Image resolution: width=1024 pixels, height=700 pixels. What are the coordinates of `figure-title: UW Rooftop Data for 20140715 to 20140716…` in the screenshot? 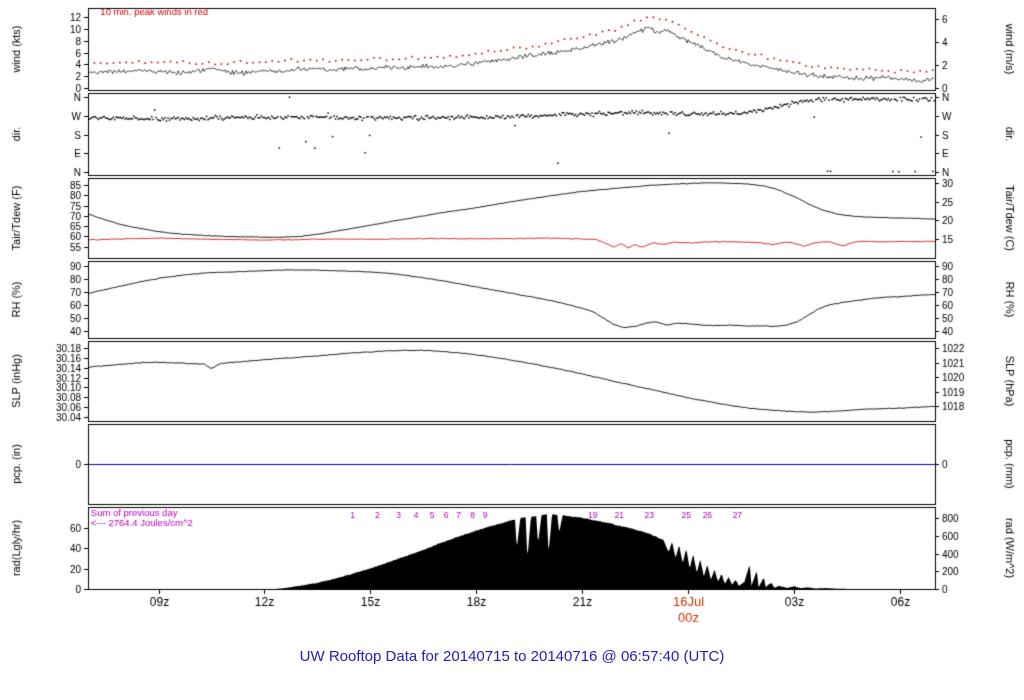 It's located at (512, 656).